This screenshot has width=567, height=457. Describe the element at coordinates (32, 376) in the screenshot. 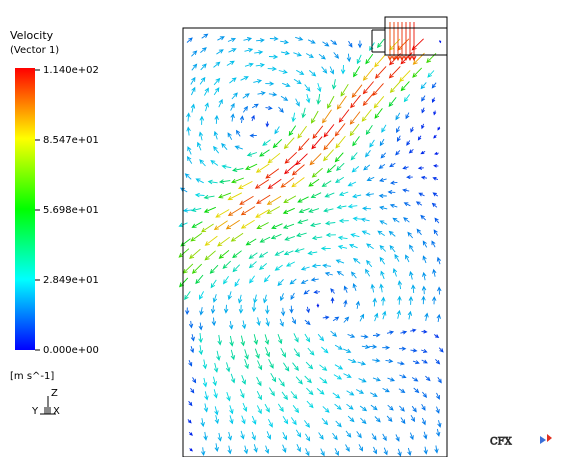

I see `legend-units: [m s^-1]` at that location.